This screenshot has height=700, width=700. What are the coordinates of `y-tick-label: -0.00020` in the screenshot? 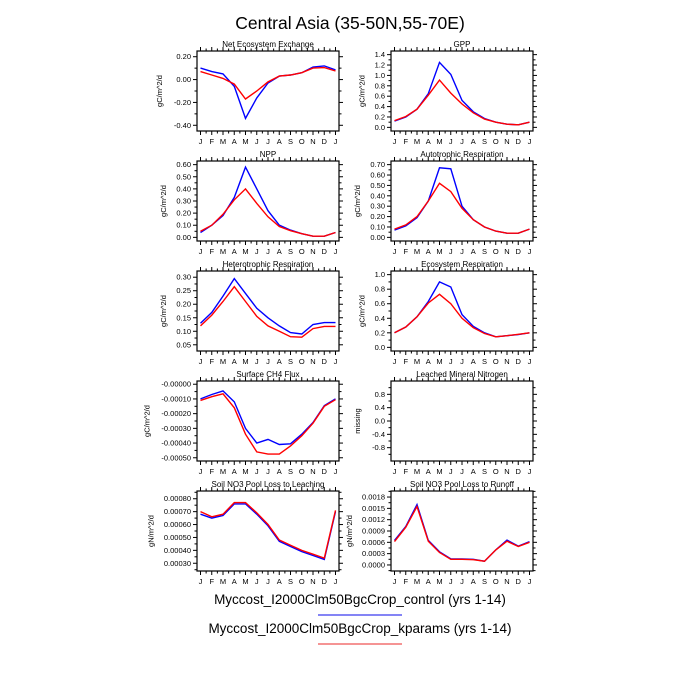 It's located at (176, 413).